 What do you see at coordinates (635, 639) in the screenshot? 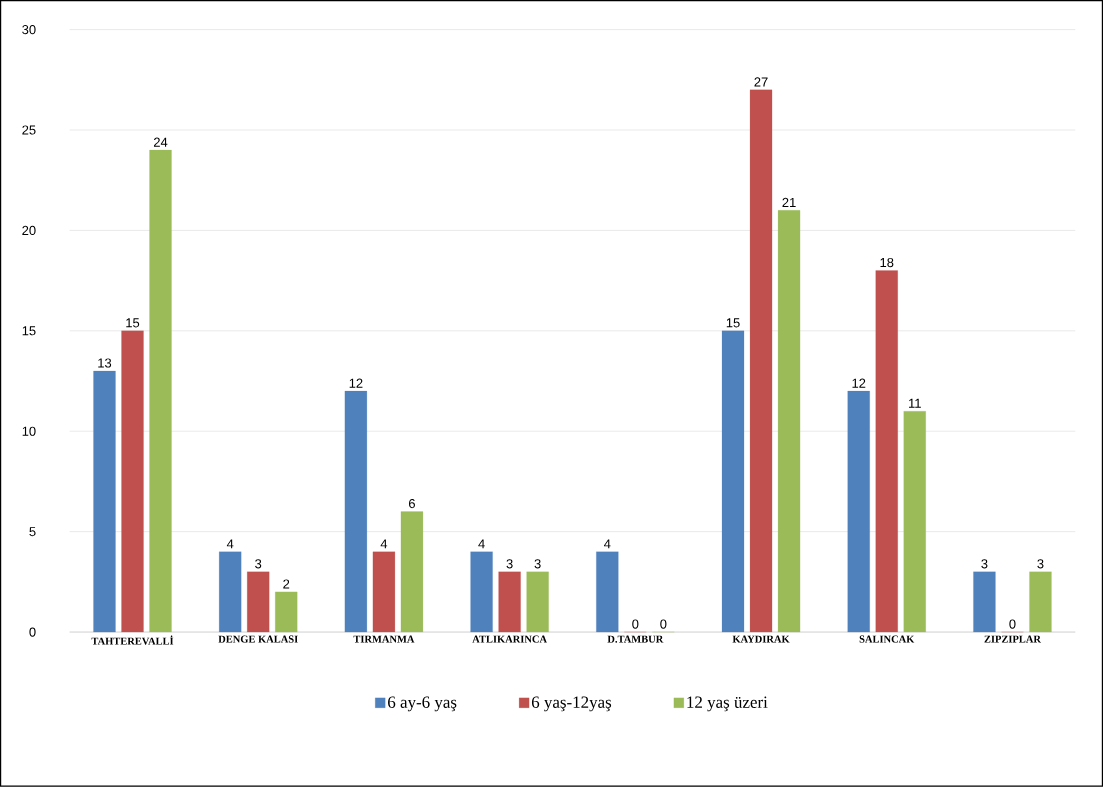
I see `x-tick-label: D.TAMBUR` at bounding box center [635, 639].